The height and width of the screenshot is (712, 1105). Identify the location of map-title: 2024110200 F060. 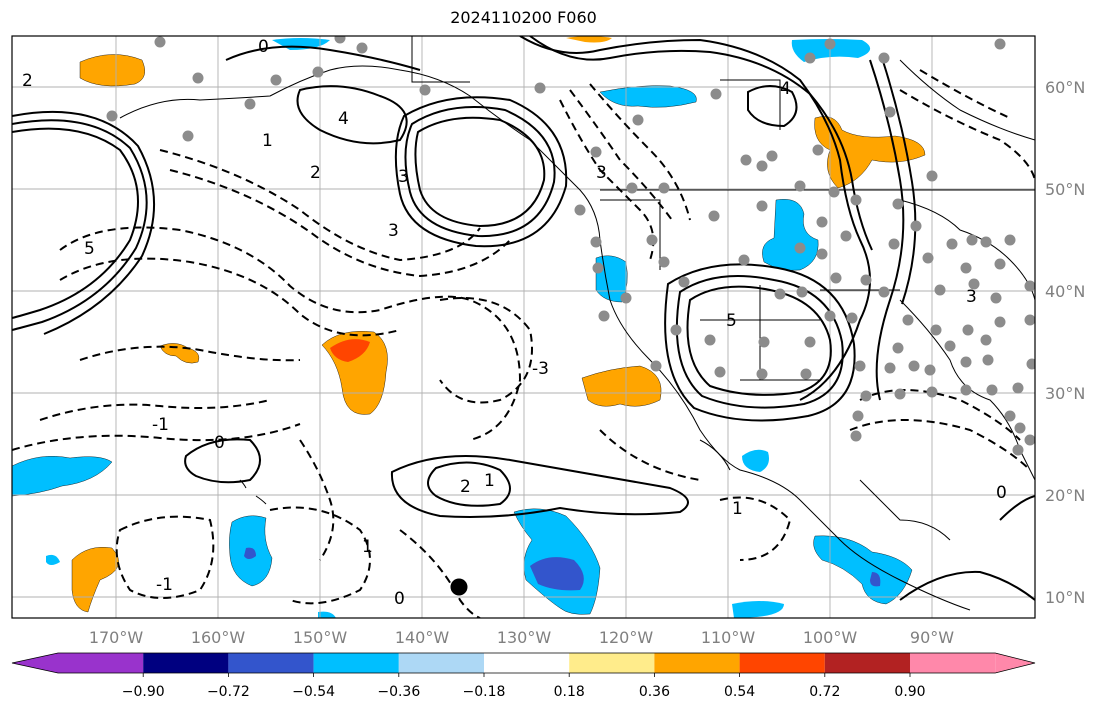
(523, 17).